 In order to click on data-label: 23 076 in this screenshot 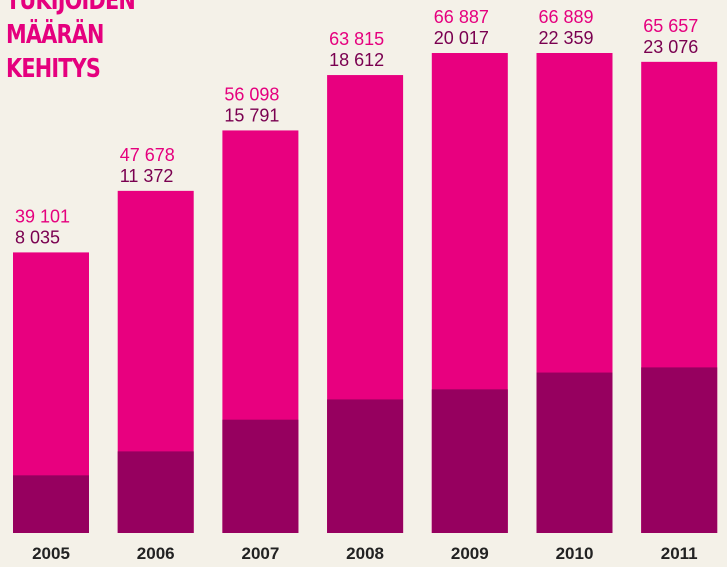, I will do `click(670, 47)`.